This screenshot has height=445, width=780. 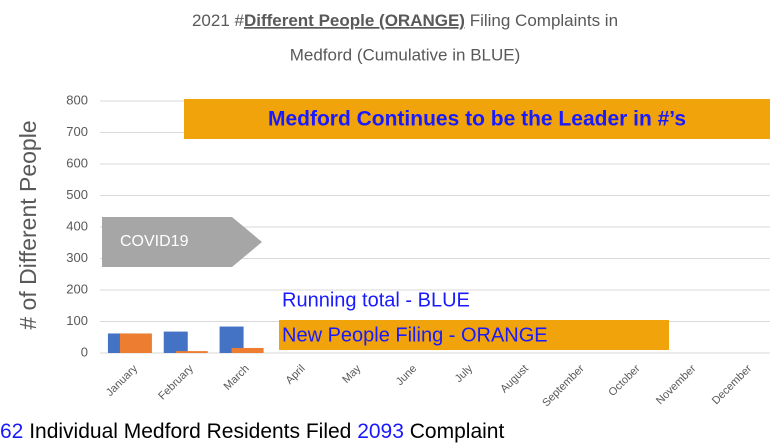 What do you see at coordinates (454, 431) in the screenshot?
I see `footer-part: Complaint` at bounding box center [454, 431].